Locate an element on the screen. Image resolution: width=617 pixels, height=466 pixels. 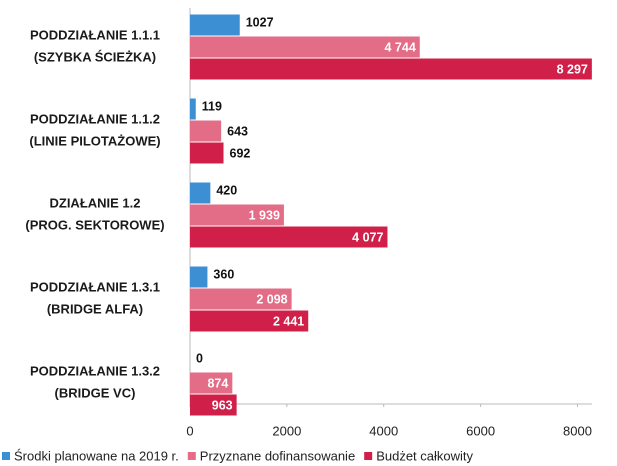
value-label: 4 077 is located at coordinates (367, 237).